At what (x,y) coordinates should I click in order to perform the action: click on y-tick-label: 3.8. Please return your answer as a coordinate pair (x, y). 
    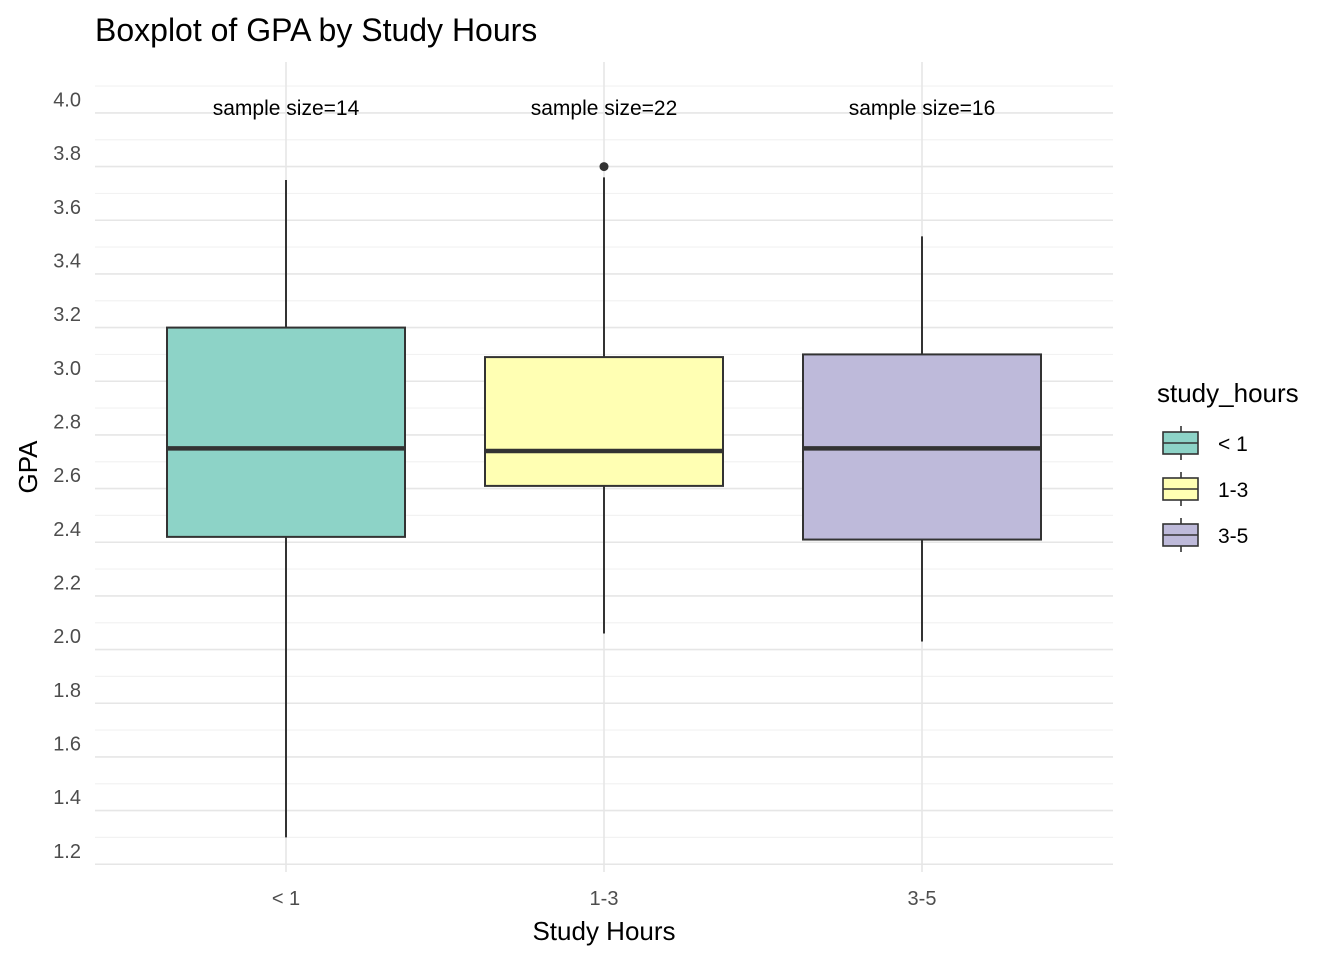
    Looking at the image, I should click on (67, 154).